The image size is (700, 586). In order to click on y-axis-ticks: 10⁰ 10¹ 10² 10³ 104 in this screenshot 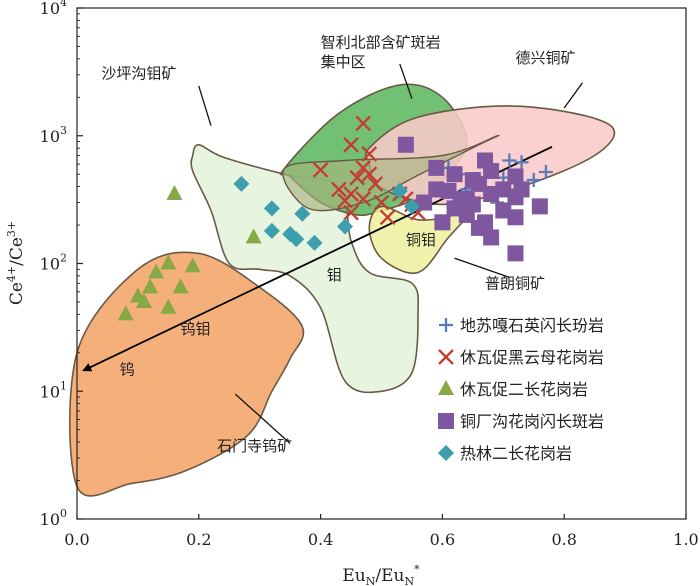, I will do `click(61, 264)`.